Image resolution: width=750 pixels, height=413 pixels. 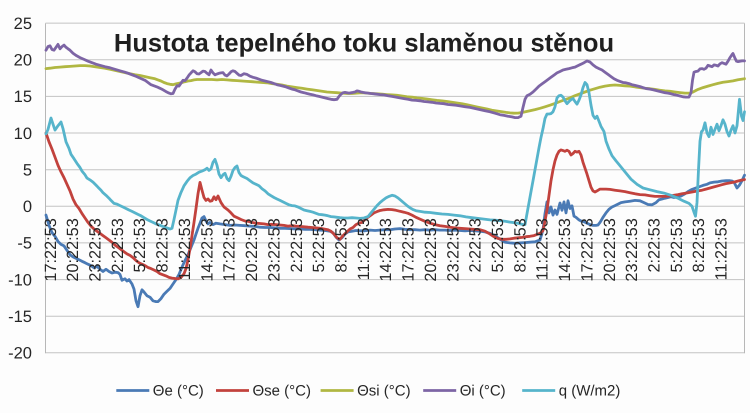 I want to click on svg-text: -20, so click(x=20, y=354).